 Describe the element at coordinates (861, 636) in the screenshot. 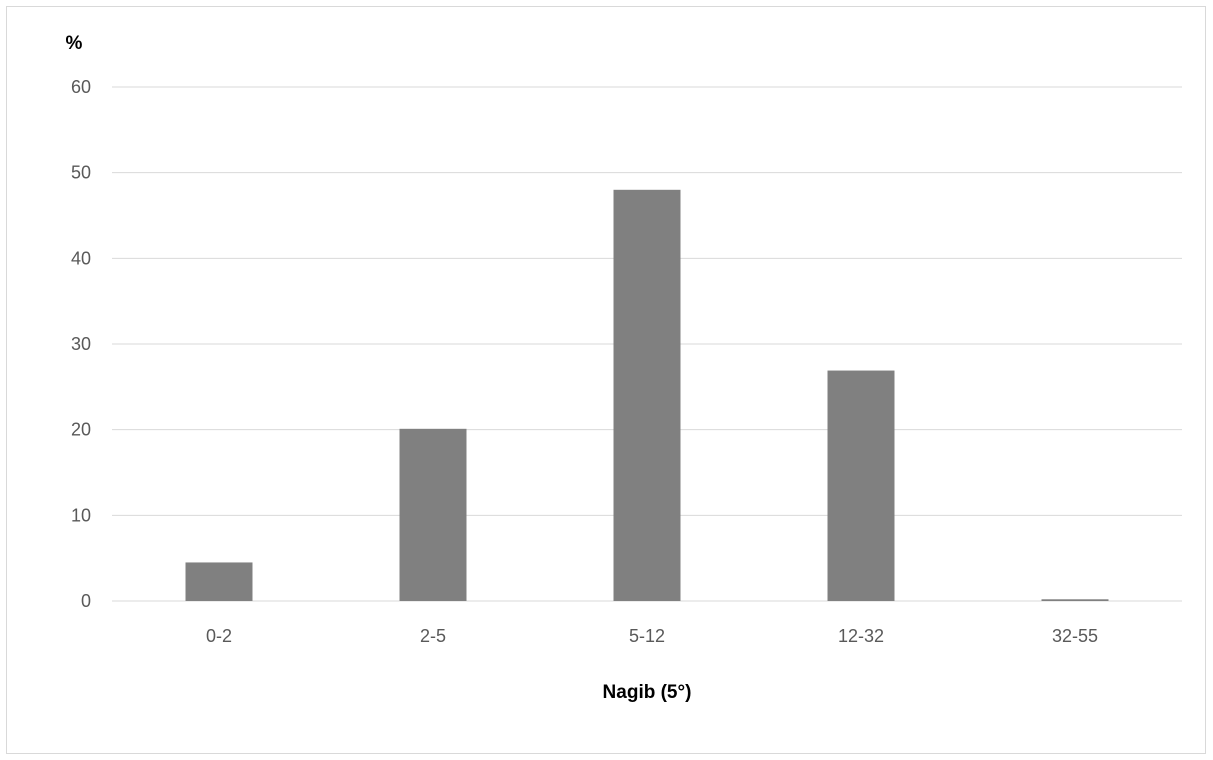

I see `x-tick-label: 12-32` at that location.